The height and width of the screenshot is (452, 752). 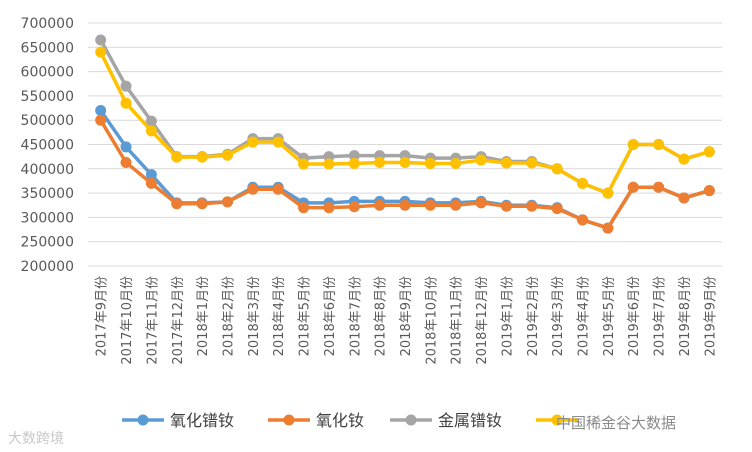 What do you see at coordinates (47, 243) in the screenshot?
I see `y-tick-label: 250000` at bounding box center [47, 243].